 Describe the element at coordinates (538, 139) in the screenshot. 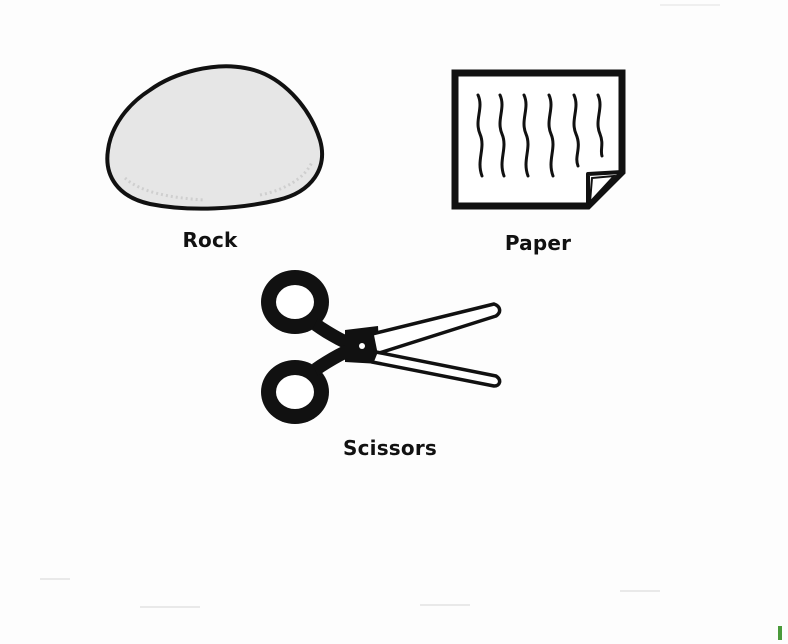

I see `paper-icon` at that location.